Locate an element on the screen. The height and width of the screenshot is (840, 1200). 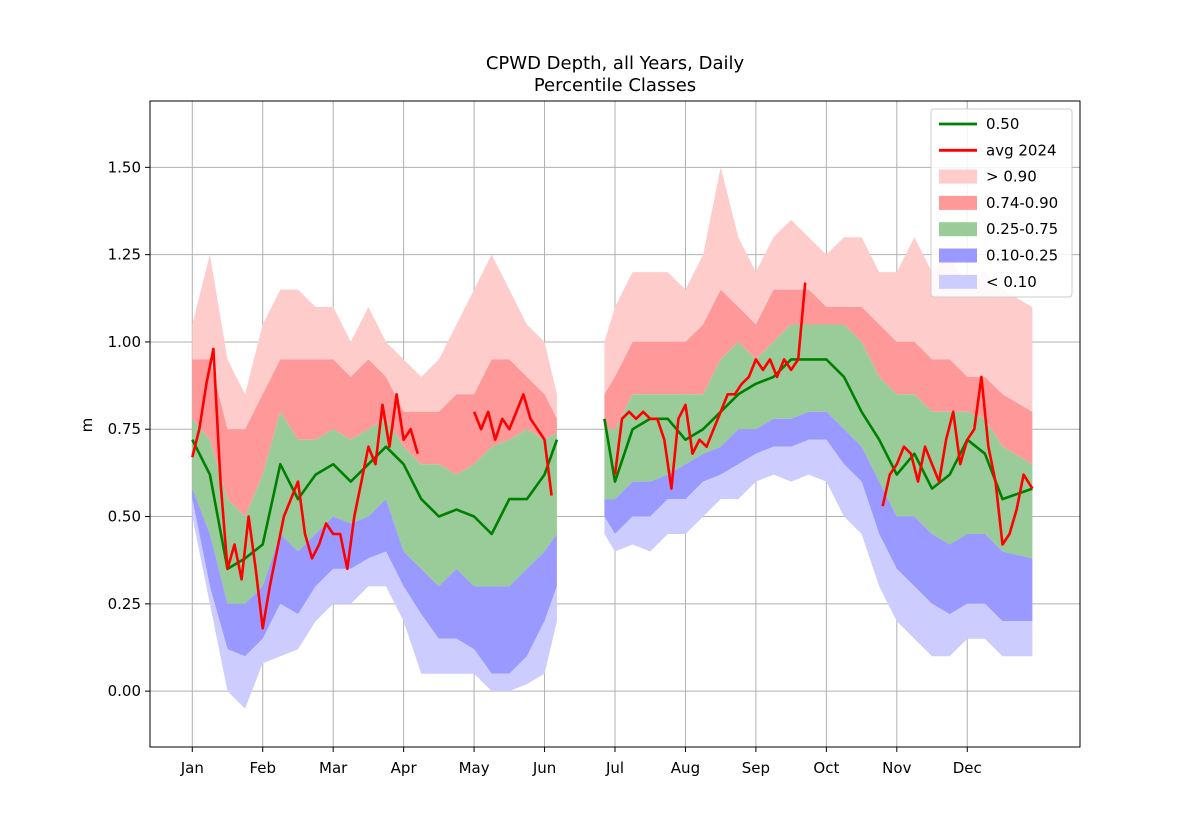
y-tick-label: 1.25 is located at coordinates (124, 255).